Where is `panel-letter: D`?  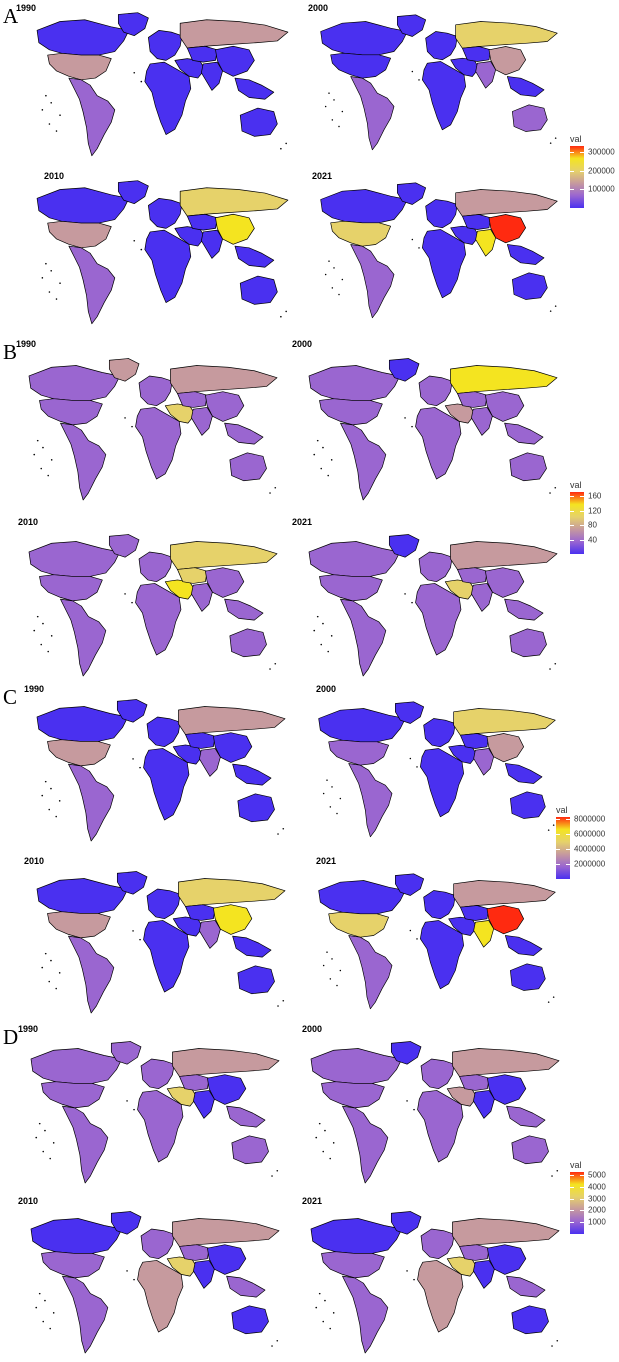 panel-letter: D is located at coordinates (11, 1037).